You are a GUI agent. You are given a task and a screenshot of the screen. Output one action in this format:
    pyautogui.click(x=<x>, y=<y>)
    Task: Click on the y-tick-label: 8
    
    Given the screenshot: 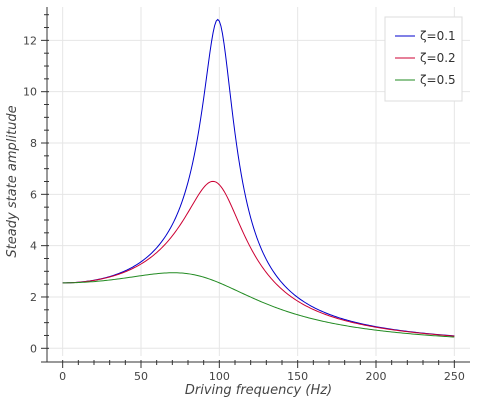 What is the action you would take?
    pyautogui.click(x=33, y=143)
    